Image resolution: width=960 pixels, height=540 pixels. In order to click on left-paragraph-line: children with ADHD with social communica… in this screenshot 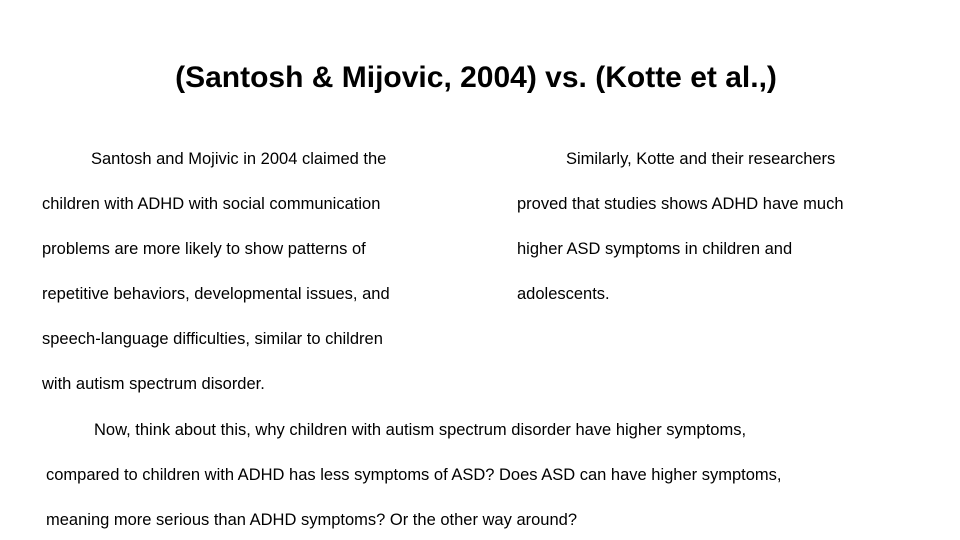, I will do `click(211, 204)`.